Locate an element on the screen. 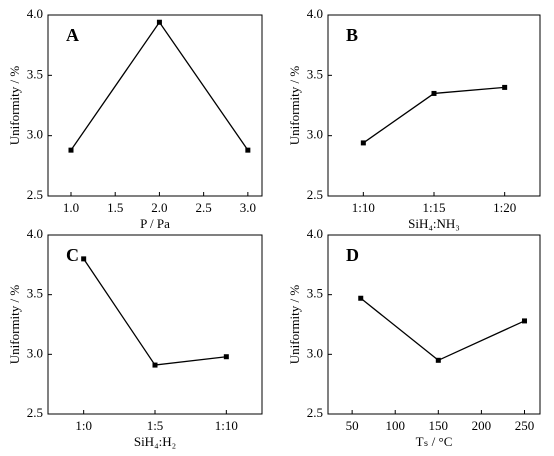 The width and height of the screenshot is (554, 456). x-tick-label: 3.0 is located at coordinates (248, 207).